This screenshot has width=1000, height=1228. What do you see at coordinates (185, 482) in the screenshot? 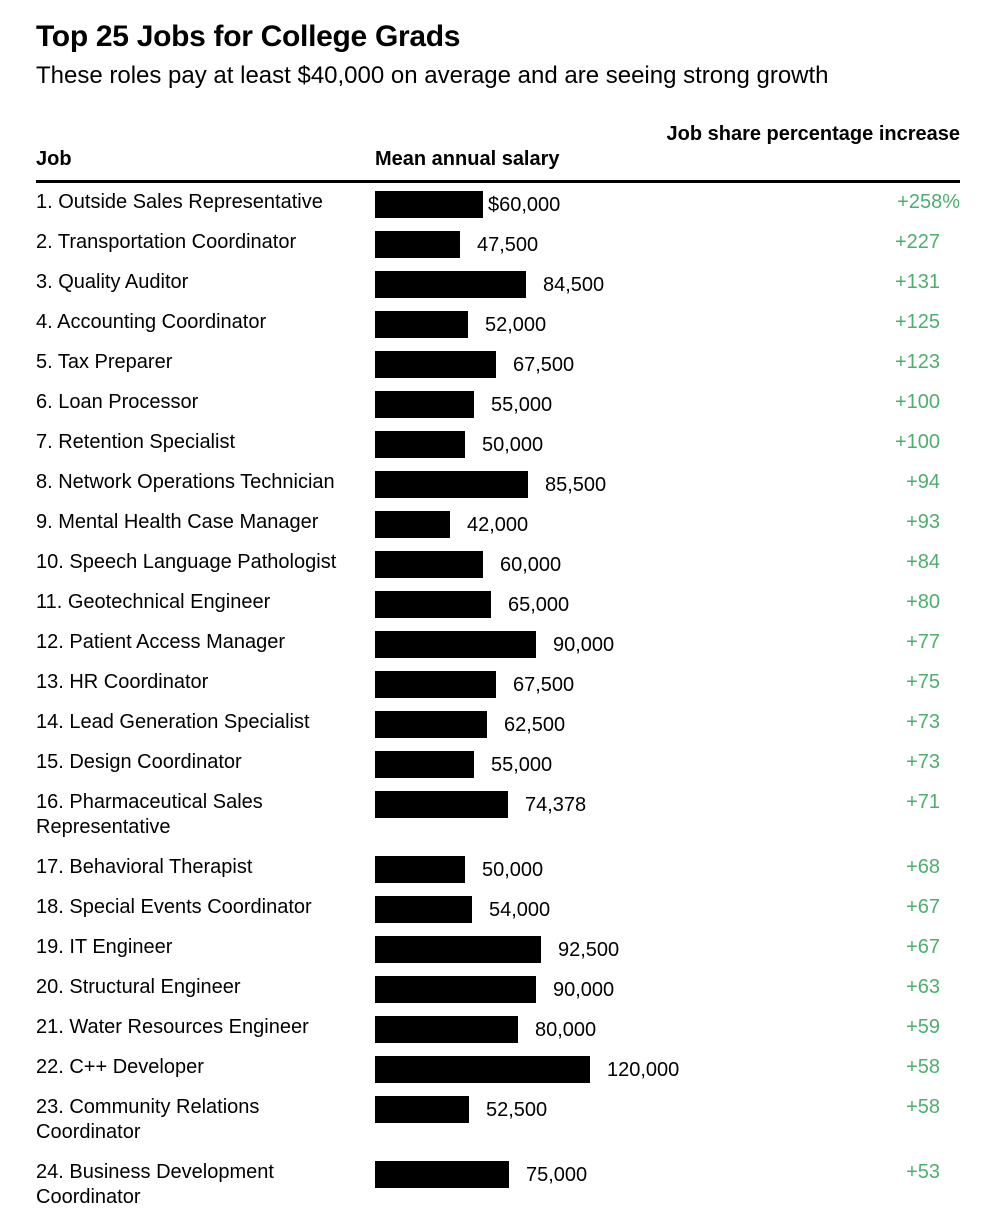
I see `job-label: 8. Network Operations Technician` at bounding box center [185, 482].